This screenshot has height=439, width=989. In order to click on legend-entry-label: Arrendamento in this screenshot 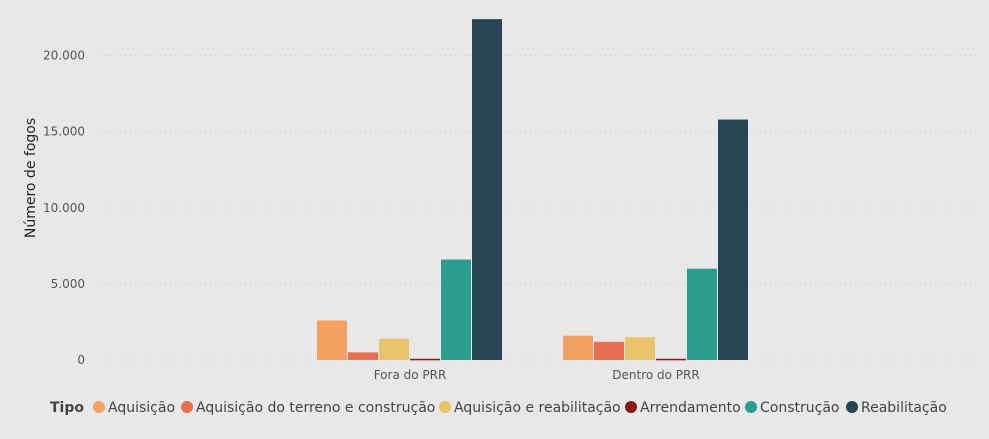, I will do `click(690, 408)`.